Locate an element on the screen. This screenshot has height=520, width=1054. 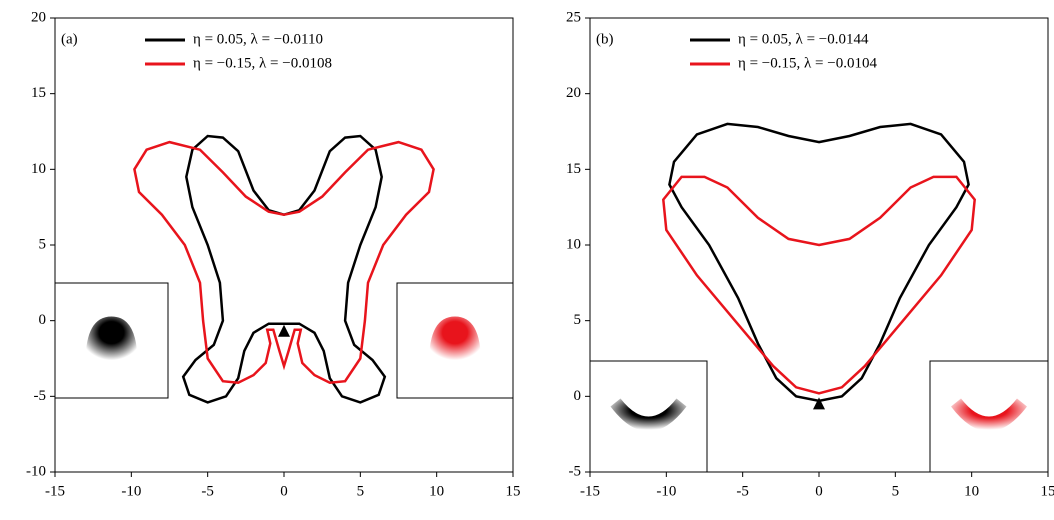
panel-label: (a) is located at coordinates (69, 39).